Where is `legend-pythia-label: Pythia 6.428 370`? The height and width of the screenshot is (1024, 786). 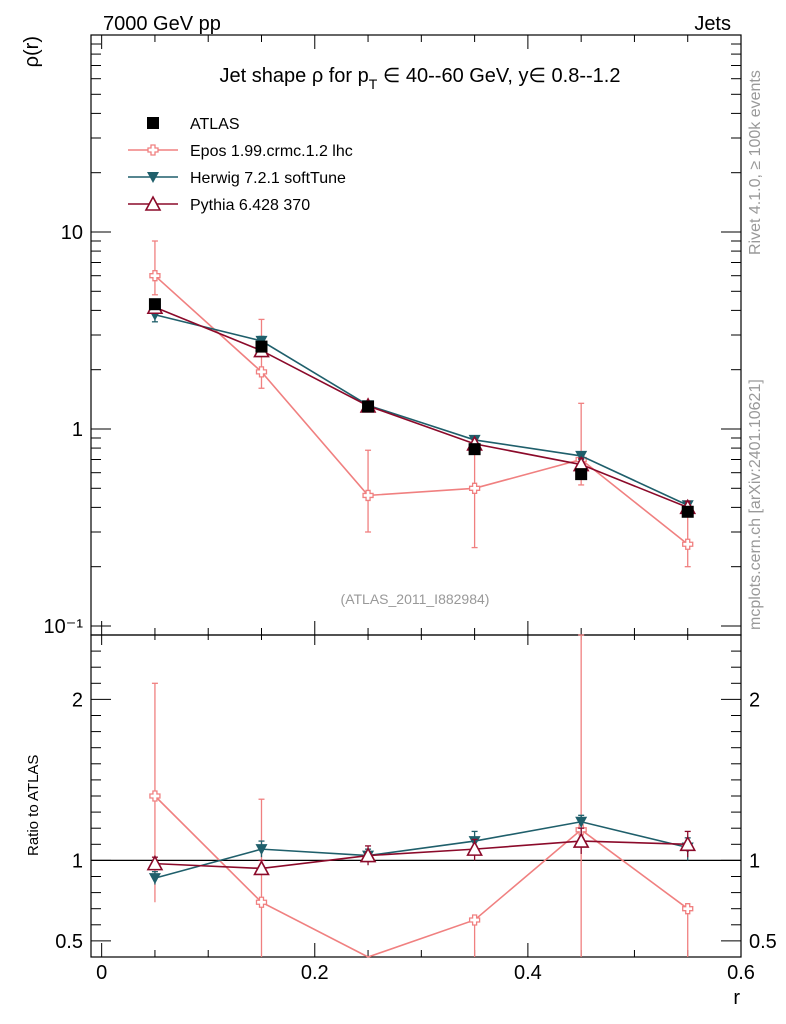
legend-pythia-label: Pythia 6.428 370 is located at coordinates (250, 205).